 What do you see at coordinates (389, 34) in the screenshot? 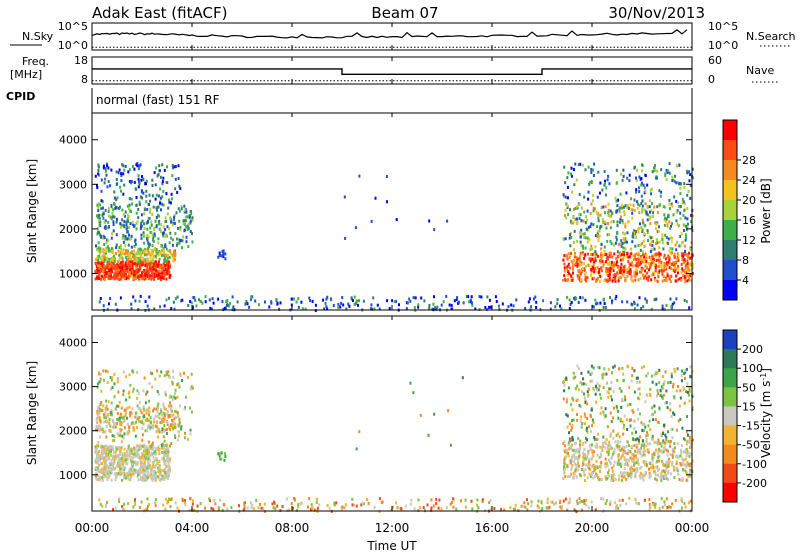
I see `noise-sky-series` at bounding box center [389, 34].